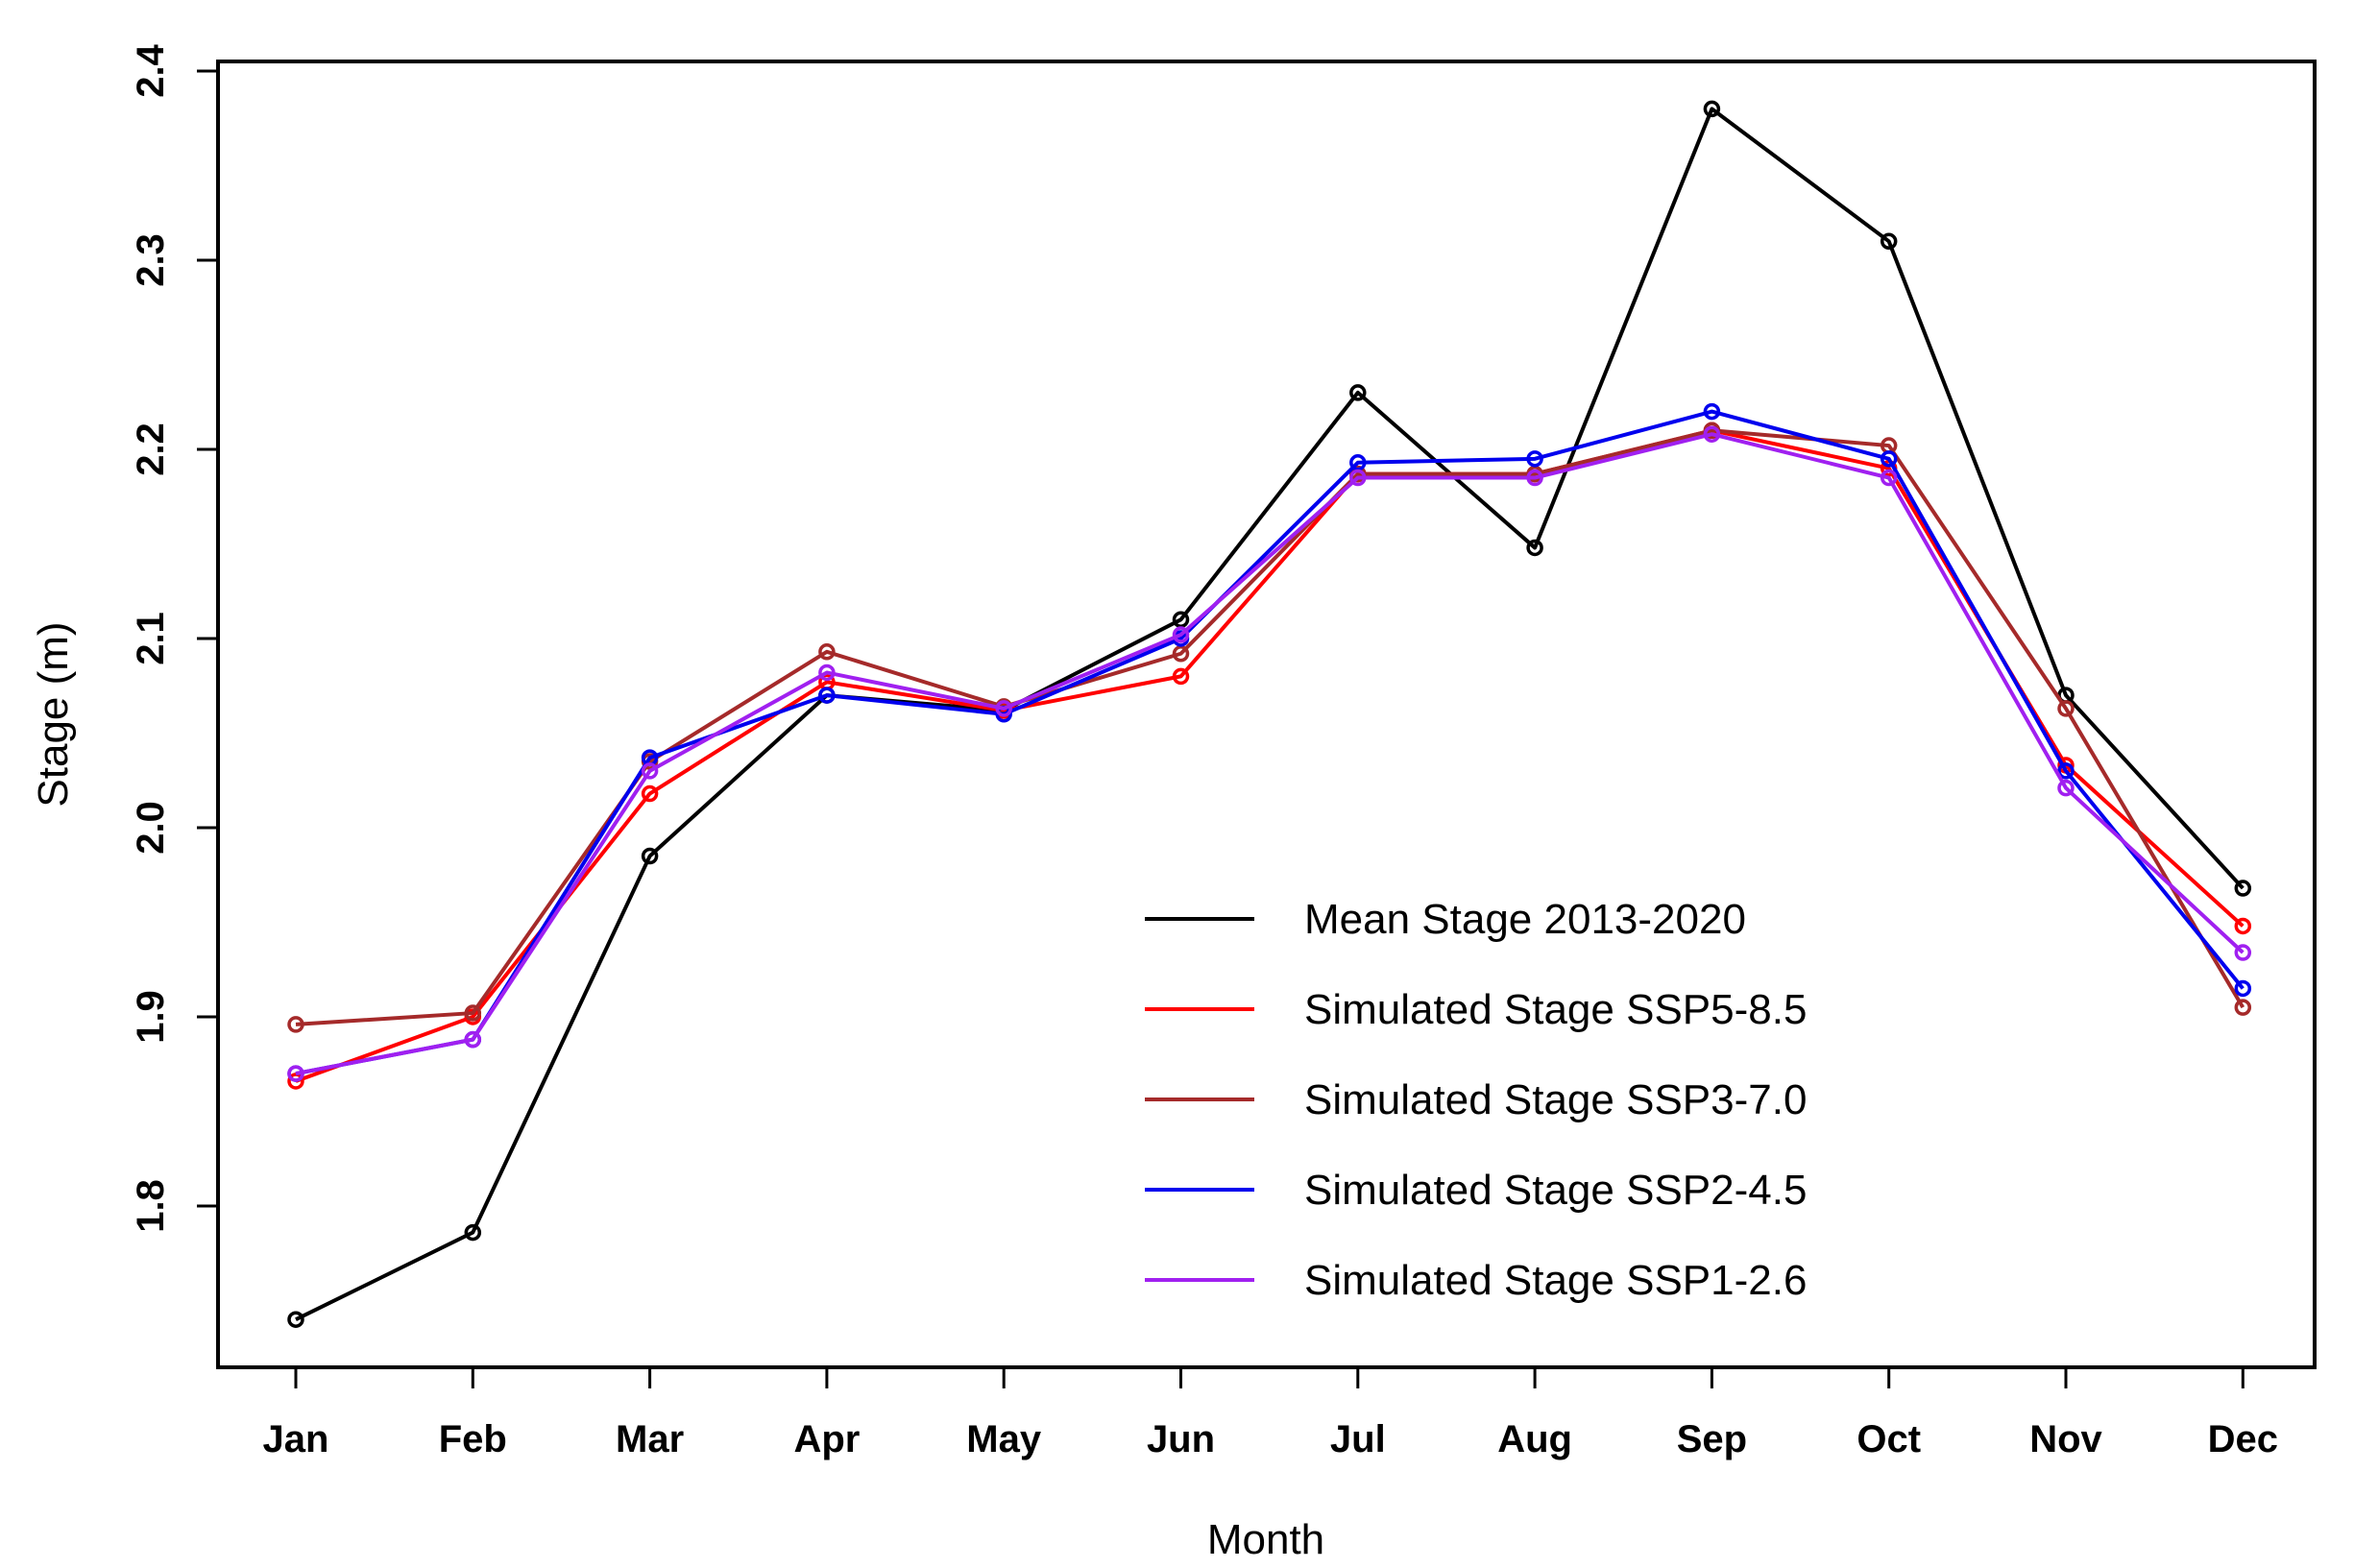 The image size is (2354, 1568). I want to click on x-tick-label-dec: Dec, so click(2243, 1439).